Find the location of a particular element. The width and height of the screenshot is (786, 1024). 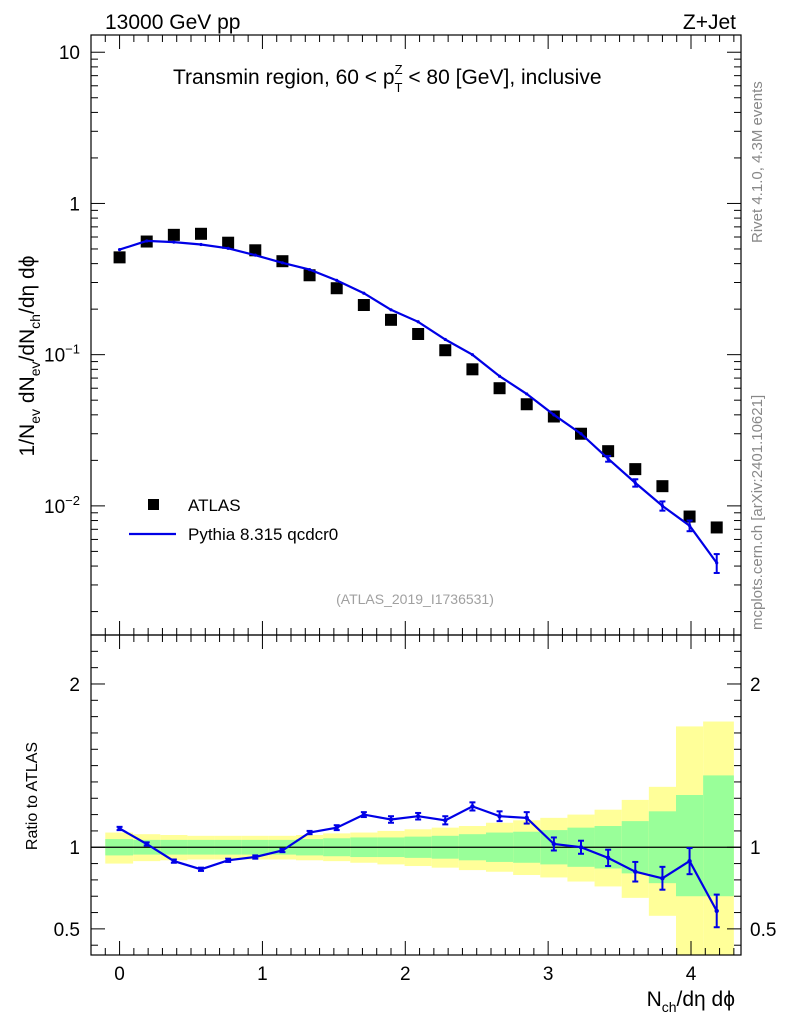

title-sup: Z is located at coordinates (399, 69).